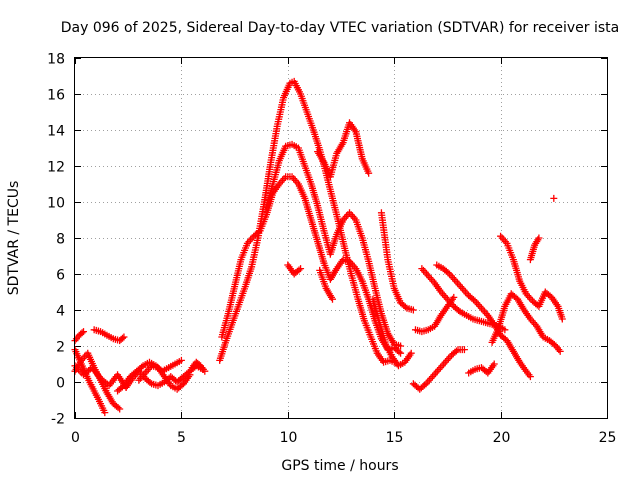 Image resolution: width=640 pixels, height=480 pixels. Describe the element at coordinates (56, 204) in the screenshot. I see `y-tick-label: 10` at that location.